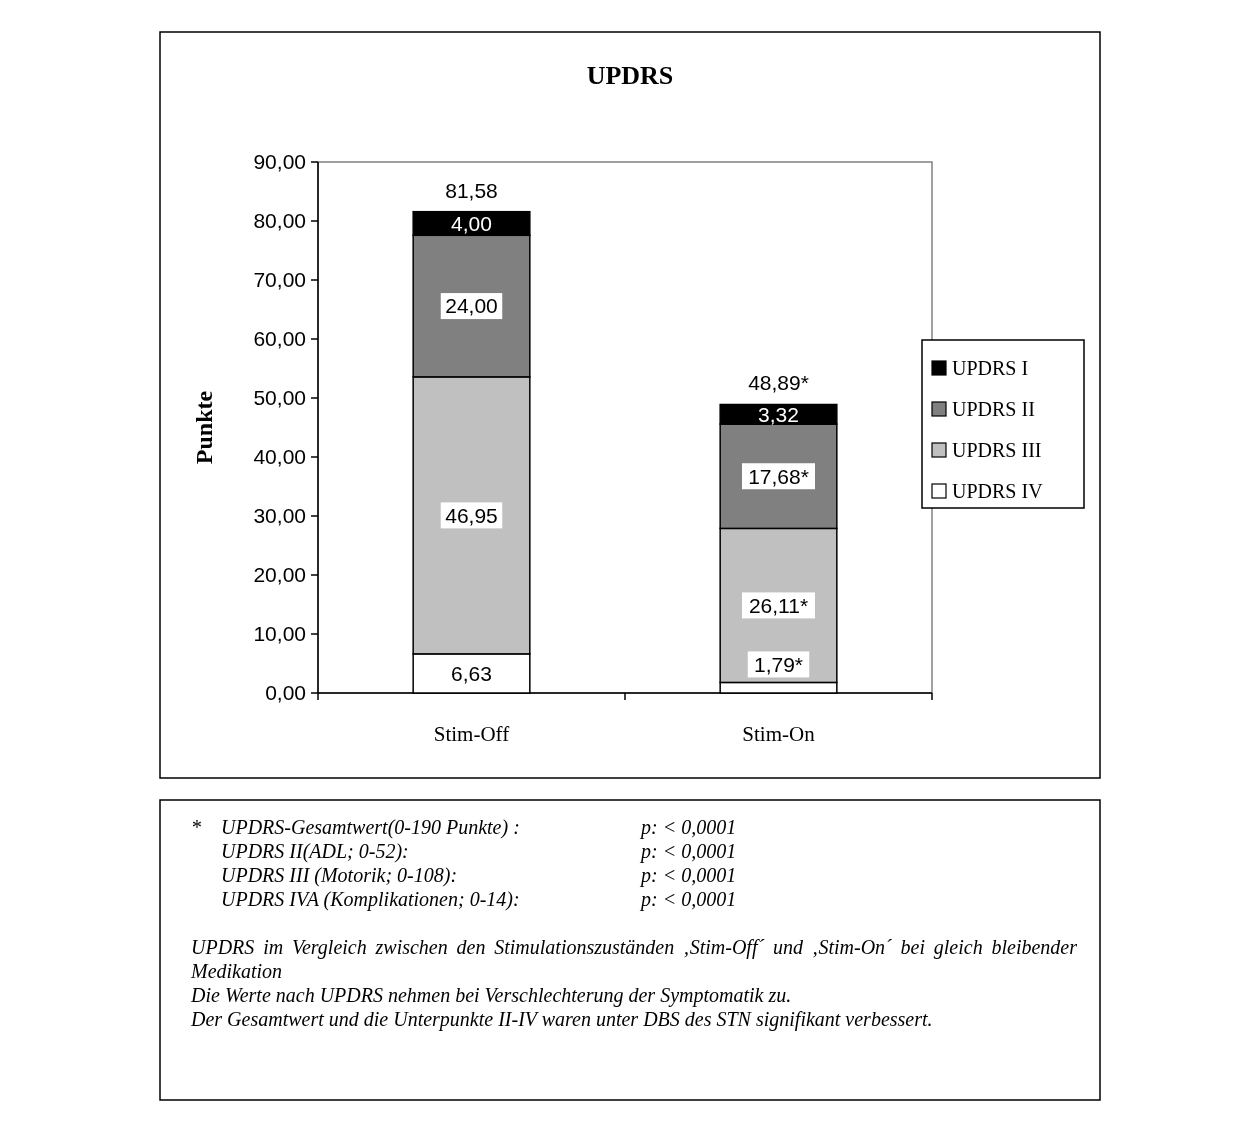 The image size is (1248, 1142). I want to click on text: Die Werte nach UPDRS nehmen bei Verschlechterung der Symptomatik zu., so click(492, 995).